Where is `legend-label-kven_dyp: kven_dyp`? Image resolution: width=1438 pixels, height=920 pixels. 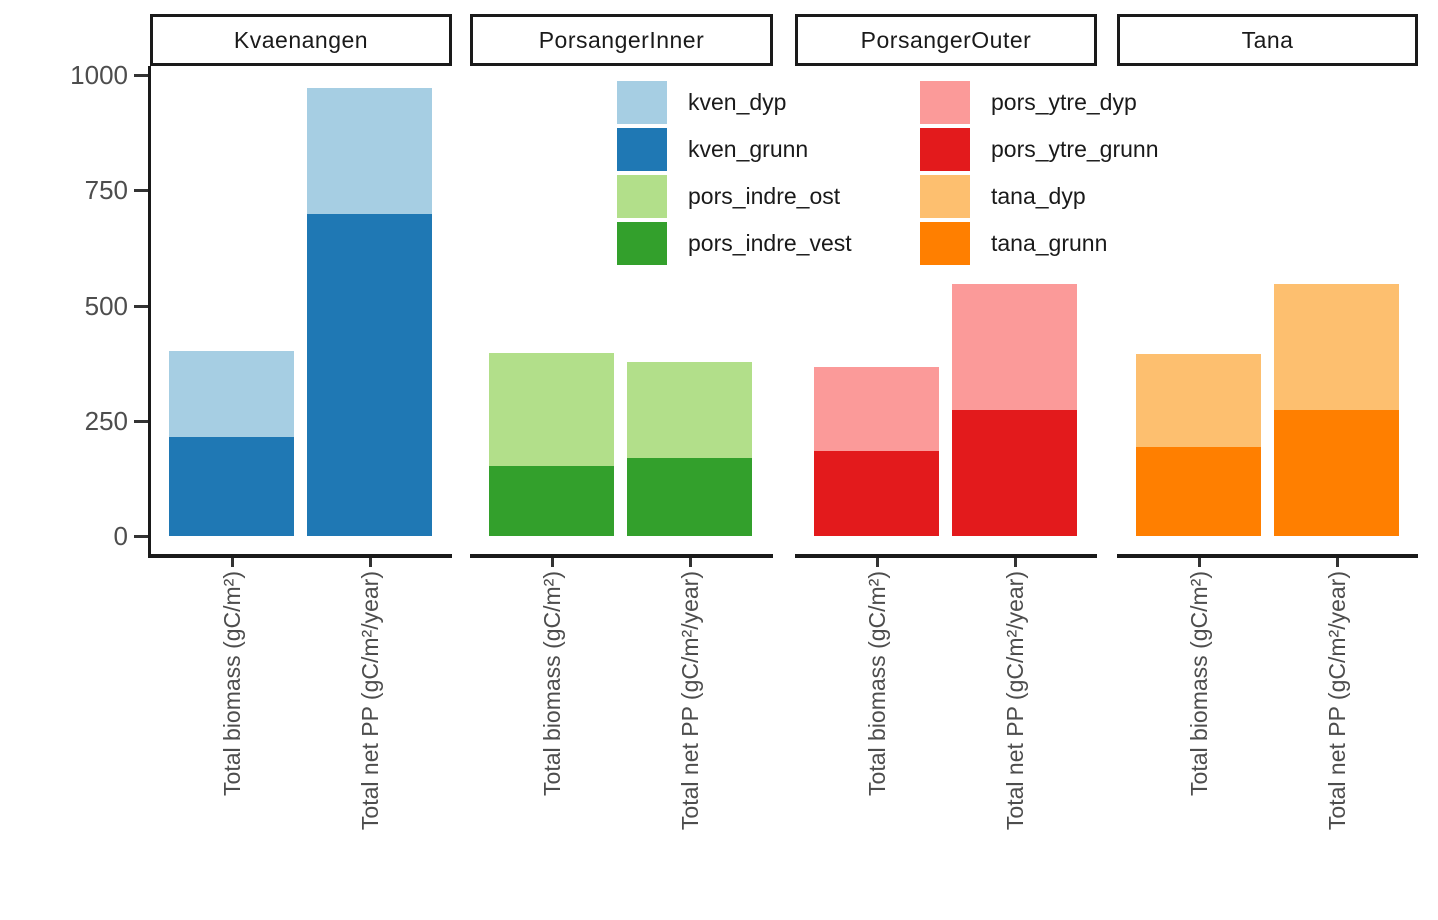 legend-label-kven_dyp: kven_dyp is located at coordinates (737, 102).